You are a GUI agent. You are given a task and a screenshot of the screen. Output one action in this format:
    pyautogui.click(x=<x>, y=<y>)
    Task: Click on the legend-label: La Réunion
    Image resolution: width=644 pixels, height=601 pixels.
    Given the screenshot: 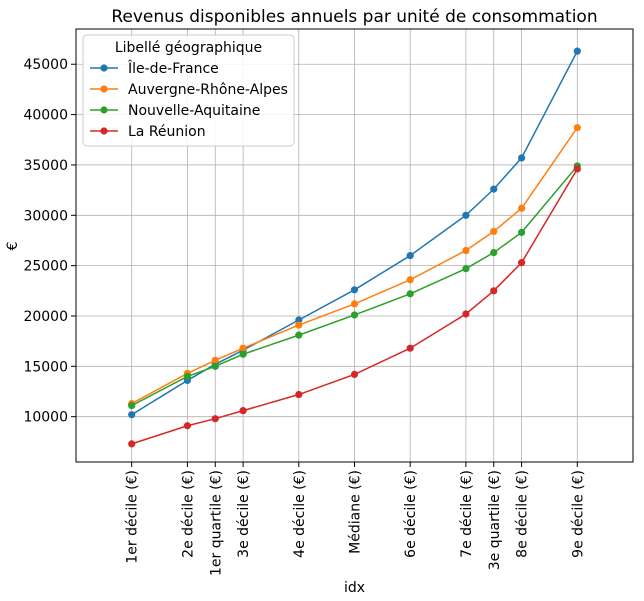 What is the action you would take?
    pyautogui.click(x=167, y=132)
    